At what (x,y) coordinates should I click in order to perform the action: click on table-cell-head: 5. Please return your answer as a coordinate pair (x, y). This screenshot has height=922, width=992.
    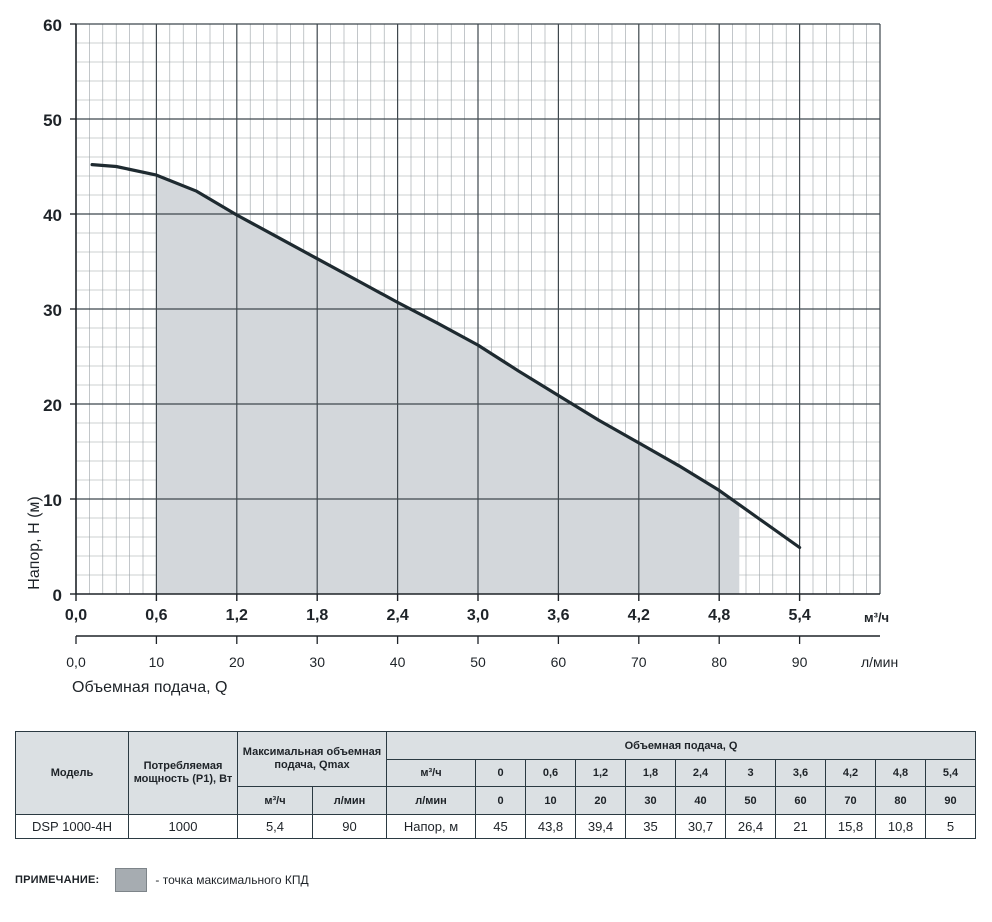
    Looking at the image, I should click on (950, 826).